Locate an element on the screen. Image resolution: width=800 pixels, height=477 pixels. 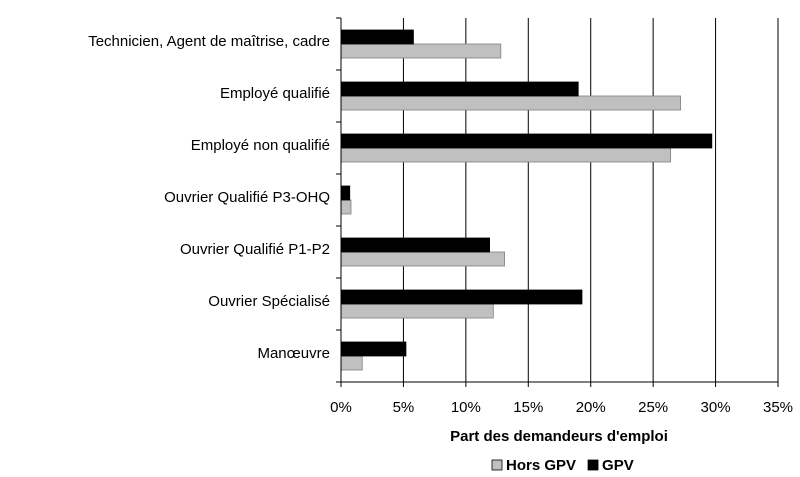
y-tick-label: Technicien, Agent de maîtrise, cadre is located at coordinates (209, 41).